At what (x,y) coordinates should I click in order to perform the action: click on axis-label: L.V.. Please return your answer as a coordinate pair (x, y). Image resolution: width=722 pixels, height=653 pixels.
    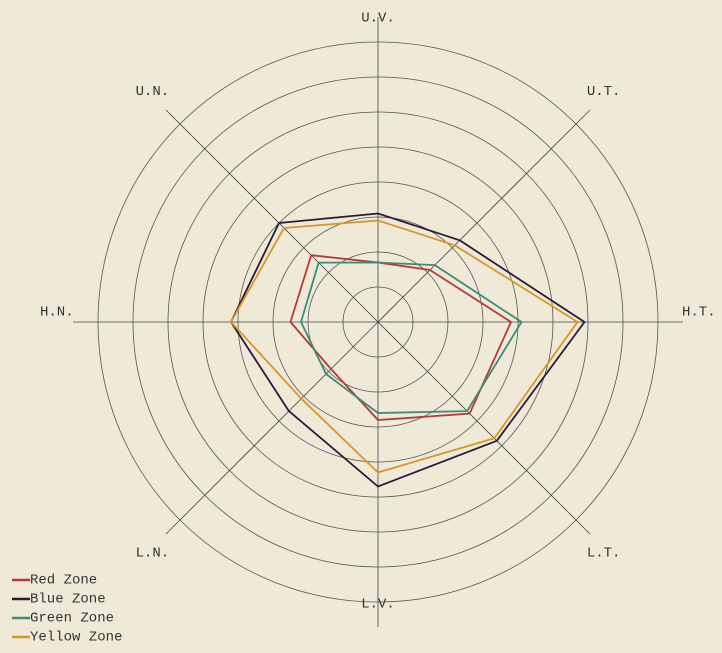
    Looking at the image, I should click on (378, 605).